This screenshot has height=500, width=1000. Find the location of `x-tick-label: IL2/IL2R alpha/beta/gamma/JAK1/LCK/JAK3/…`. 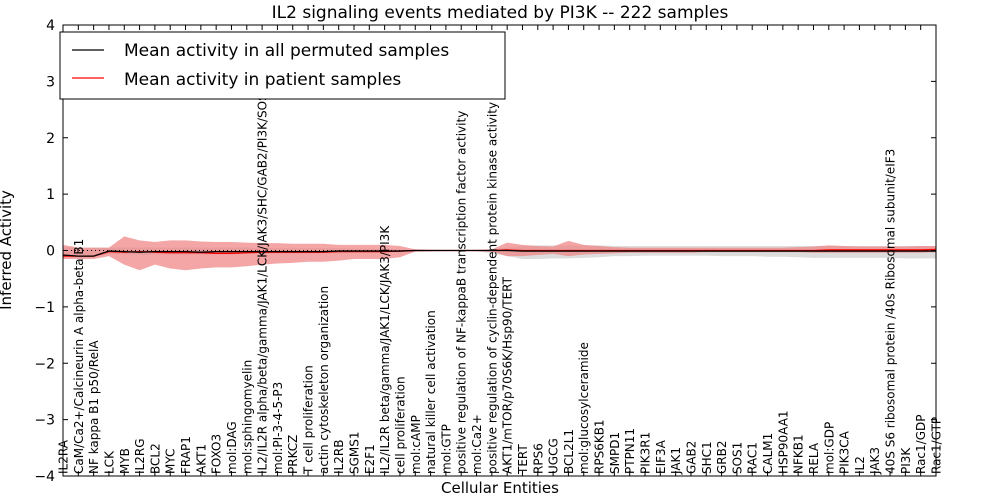

x-tick-label: IL2/IL2R alpha/beta/gamma/JAK1/LCK/JAK3/… is located at coordinates (263, 261).